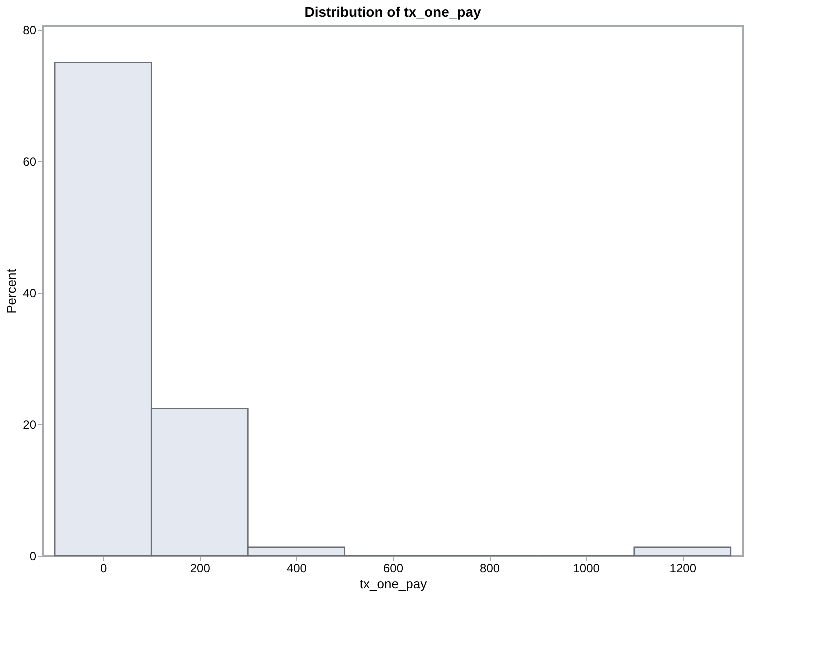 This screenshot has width=832, height=670. What do you see at coordinates (33, 557) in the screenshot?
I see `y-tick-label: 0` at bounding box center [33, 557].